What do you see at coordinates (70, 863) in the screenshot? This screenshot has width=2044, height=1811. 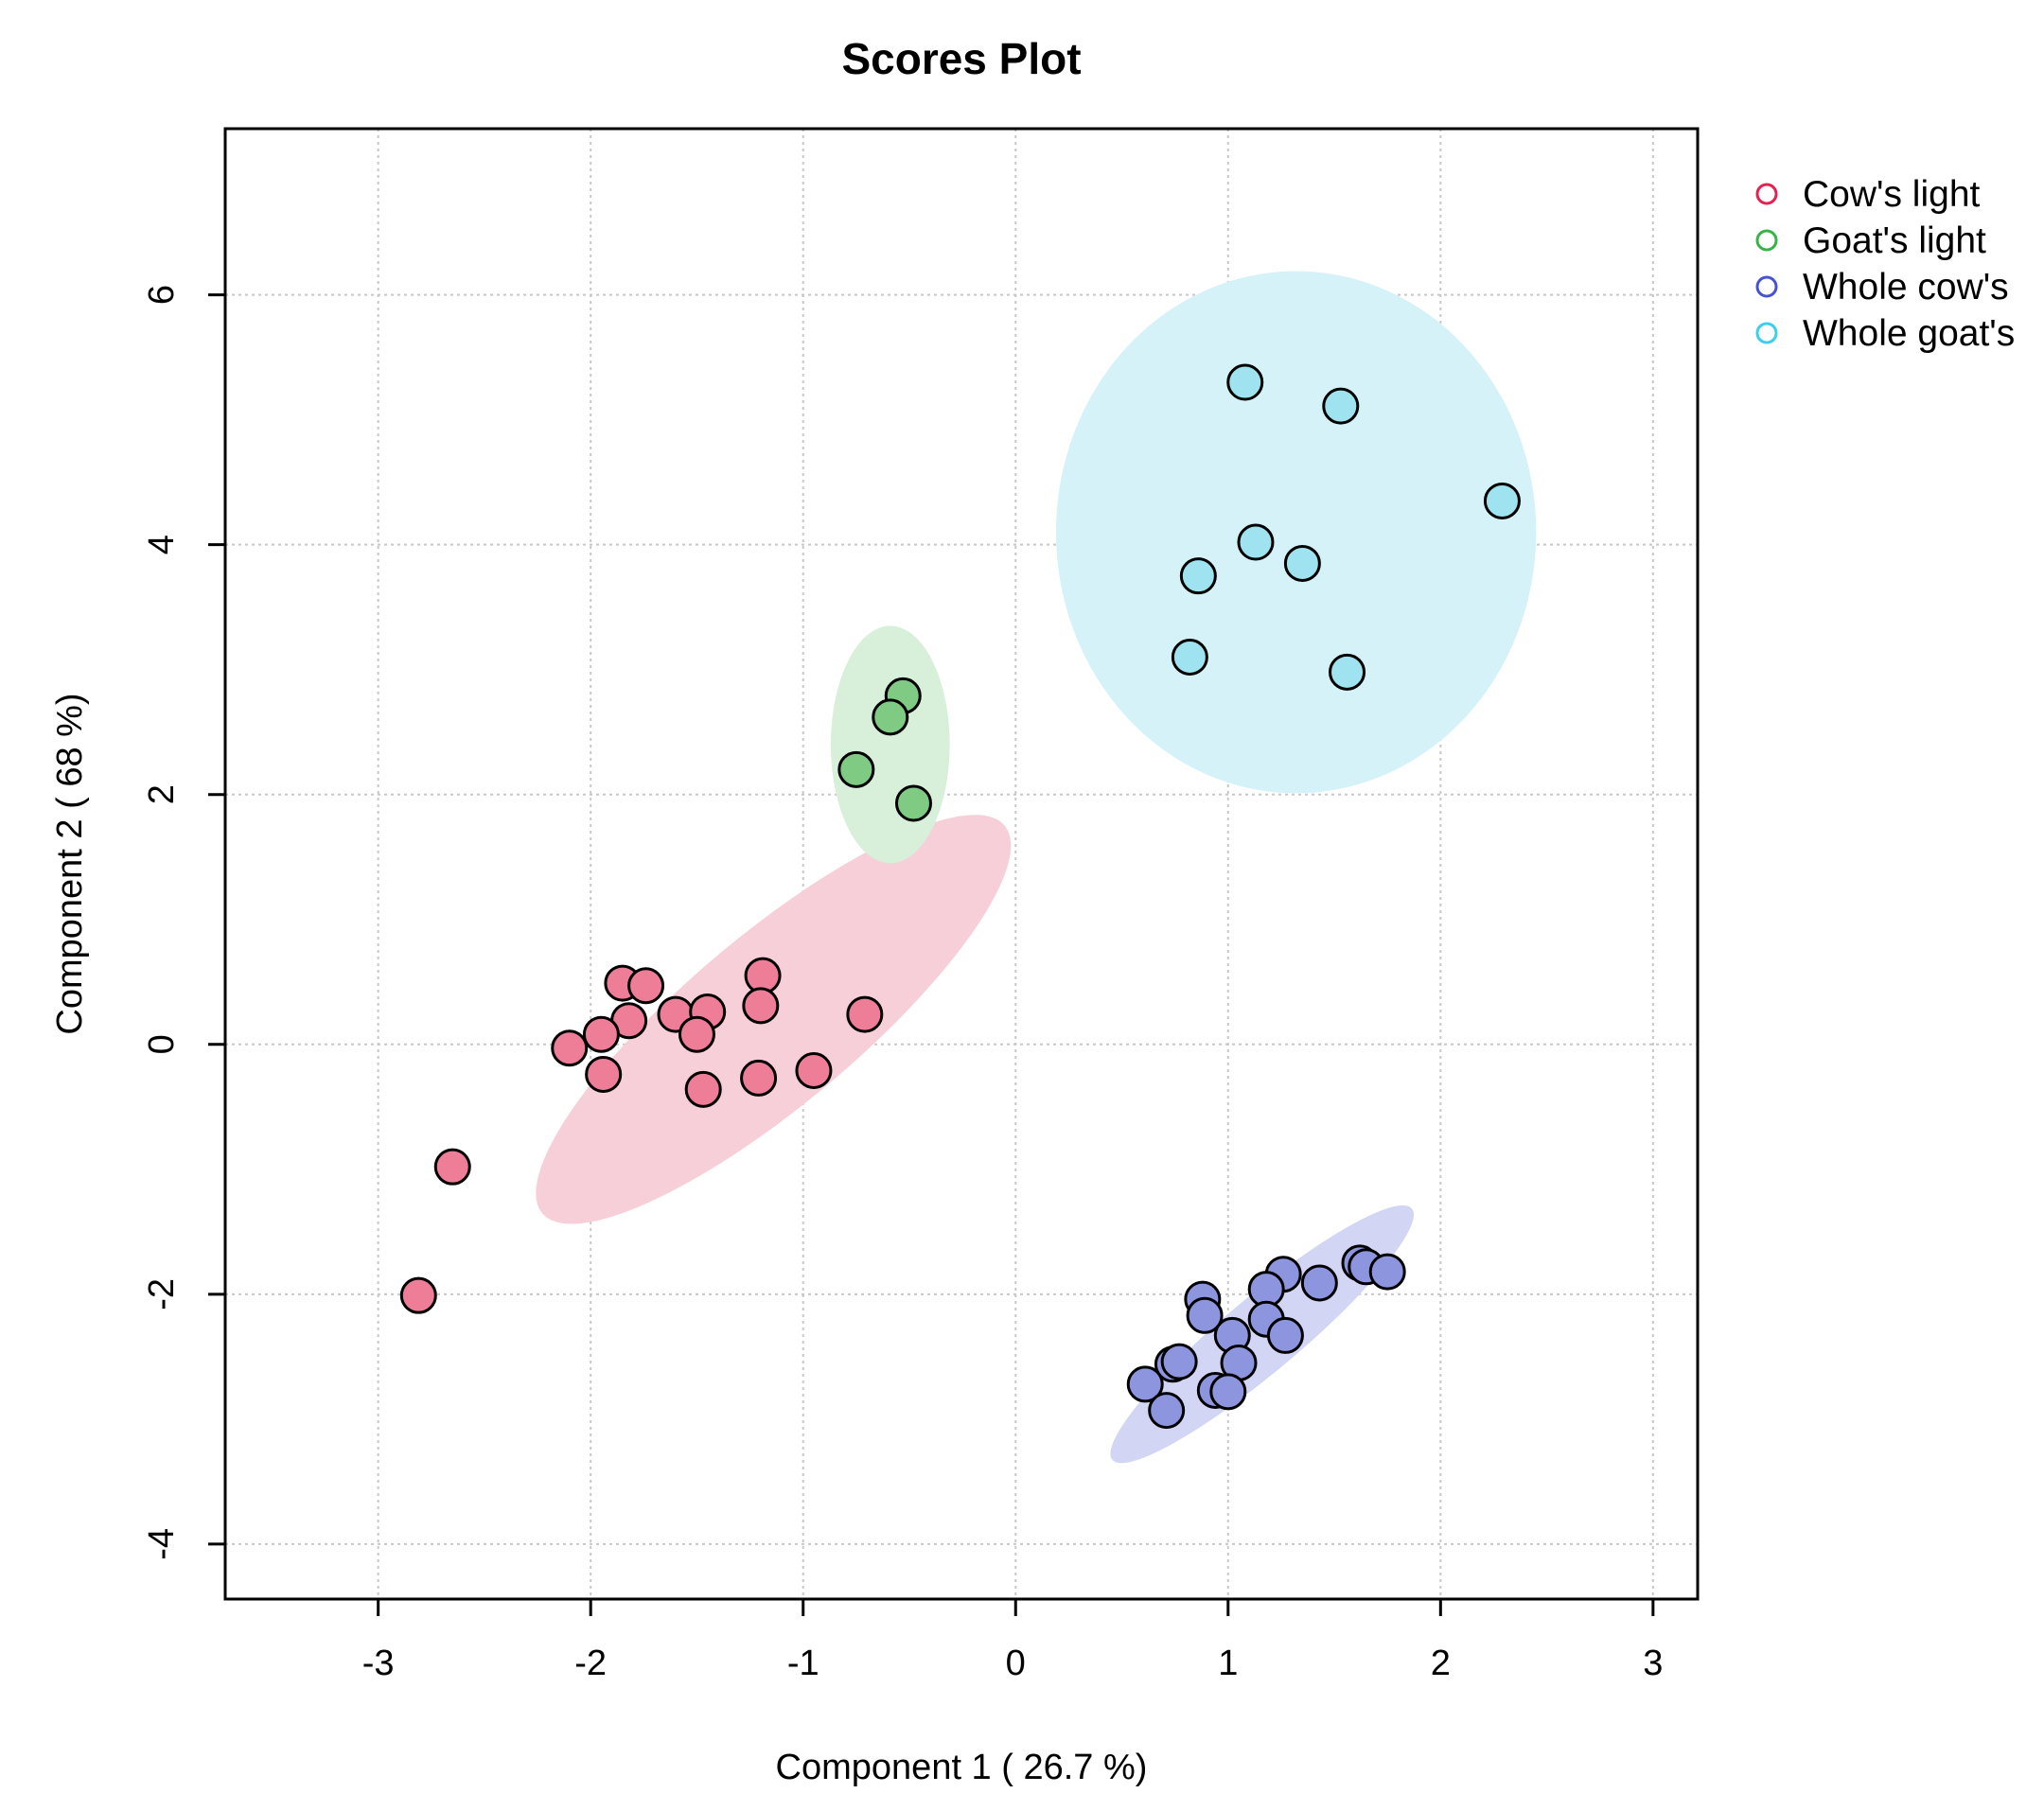 I see `y-axis-label: Component 2 ( 68 %)` at bounding box center [70, 863].